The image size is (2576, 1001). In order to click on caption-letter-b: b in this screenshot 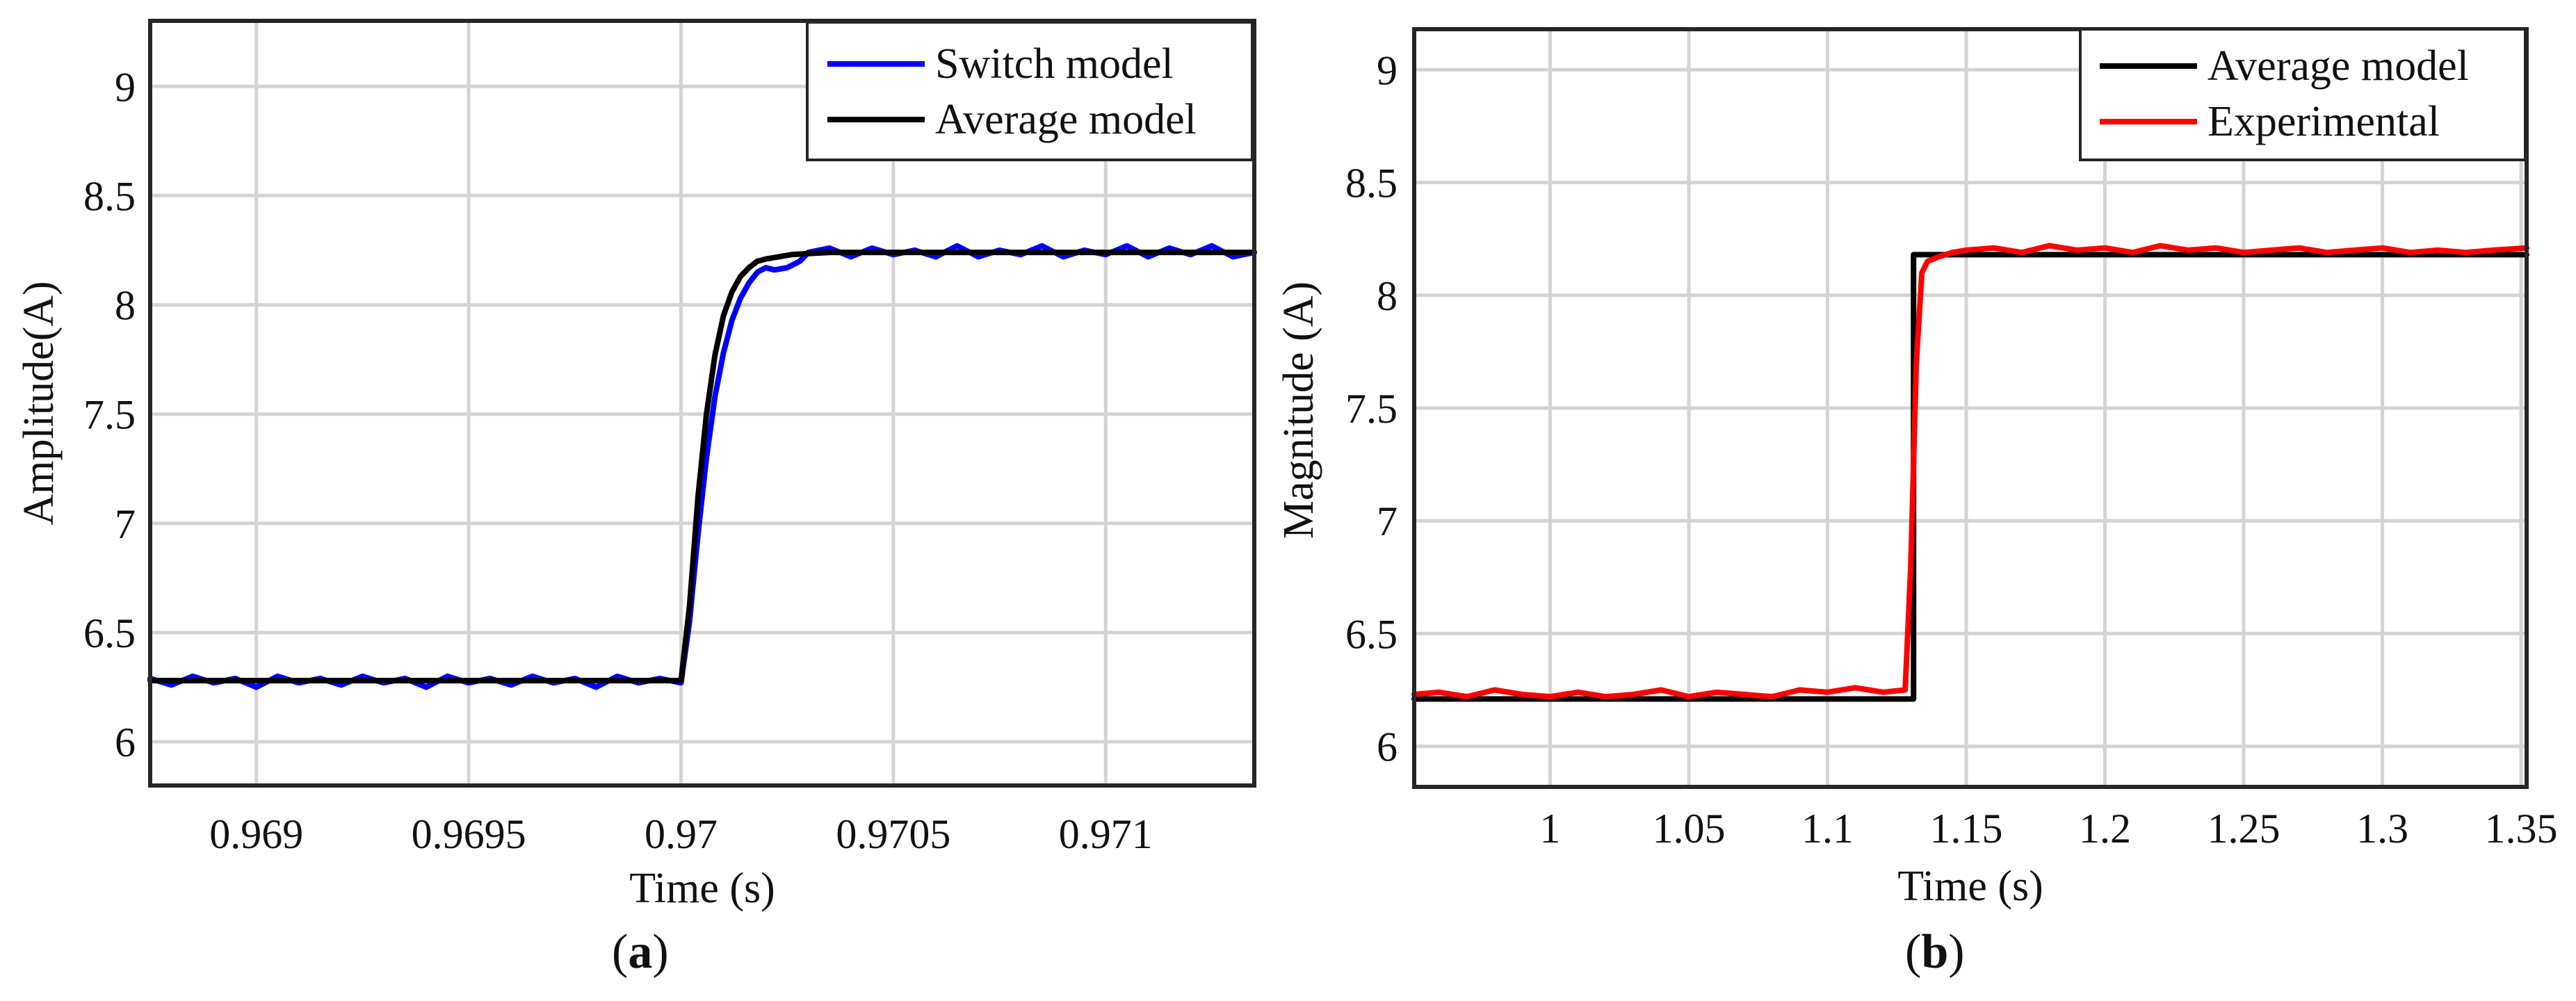, I will do `click(1934, 952)`.